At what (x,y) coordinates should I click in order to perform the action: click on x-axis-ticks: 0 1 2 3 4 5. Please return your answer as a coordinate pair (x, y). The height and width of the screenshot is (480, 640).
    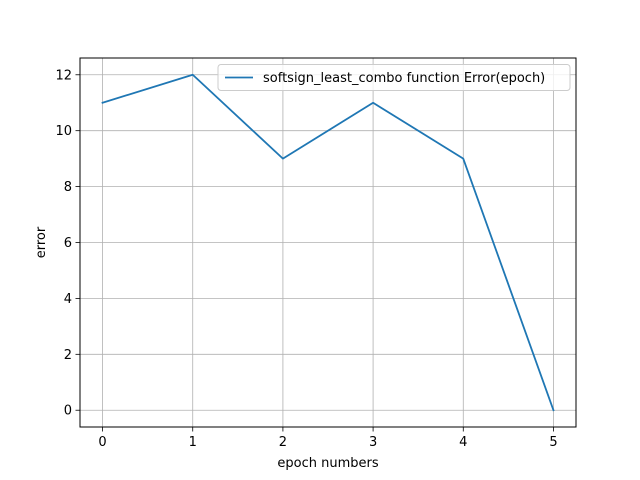
    Looking at the image, I should click on (328, 438).